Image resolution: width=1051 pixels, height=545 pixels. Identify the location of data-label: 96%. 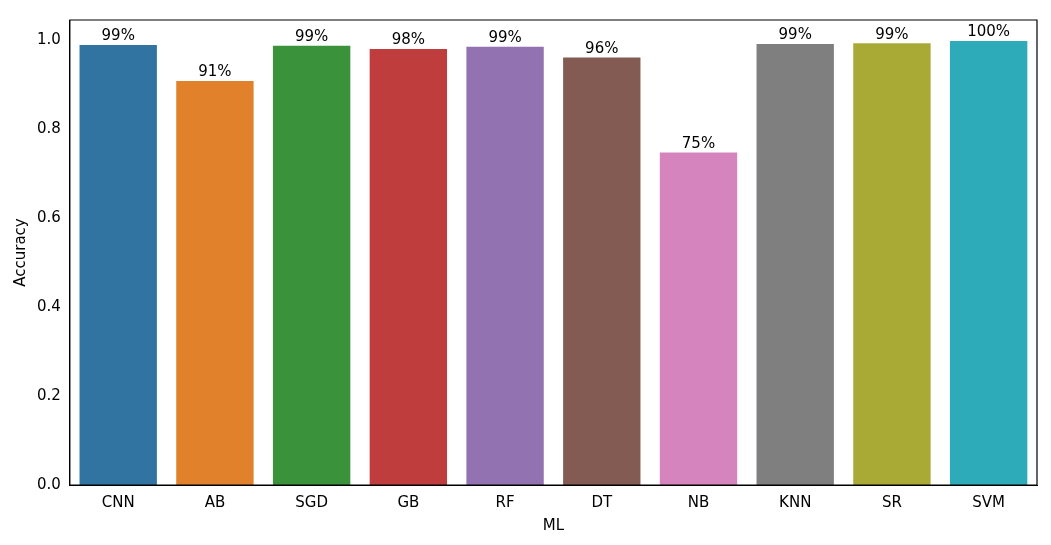
(602, 47).